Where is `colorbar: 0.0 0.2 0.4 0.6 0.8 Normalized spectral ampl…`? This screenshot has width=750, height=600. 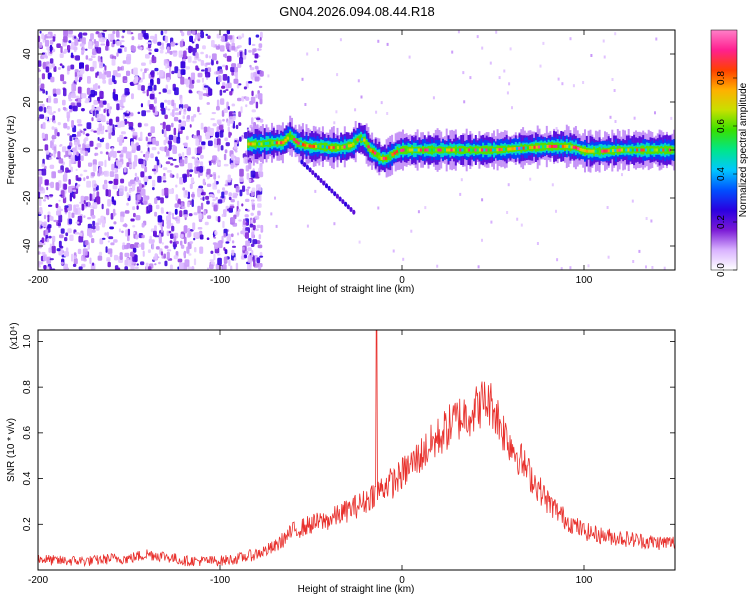 colorbar: 0.0 0.2 0.4 0.6 0.8 Normalized spectral ampl… is located at coordinates (729, 153).